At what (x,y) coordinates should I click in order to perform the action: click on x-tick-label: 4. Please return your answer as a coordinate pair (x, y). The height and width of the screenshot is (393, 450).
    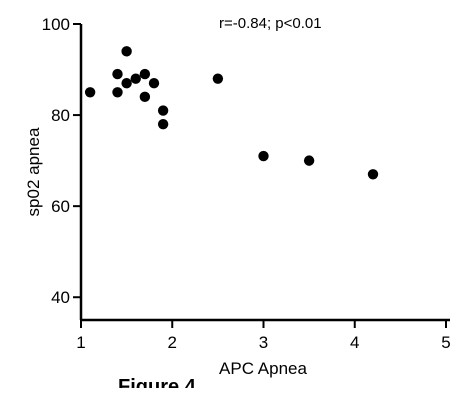
    Looking at the image, I should click on (354, 342).